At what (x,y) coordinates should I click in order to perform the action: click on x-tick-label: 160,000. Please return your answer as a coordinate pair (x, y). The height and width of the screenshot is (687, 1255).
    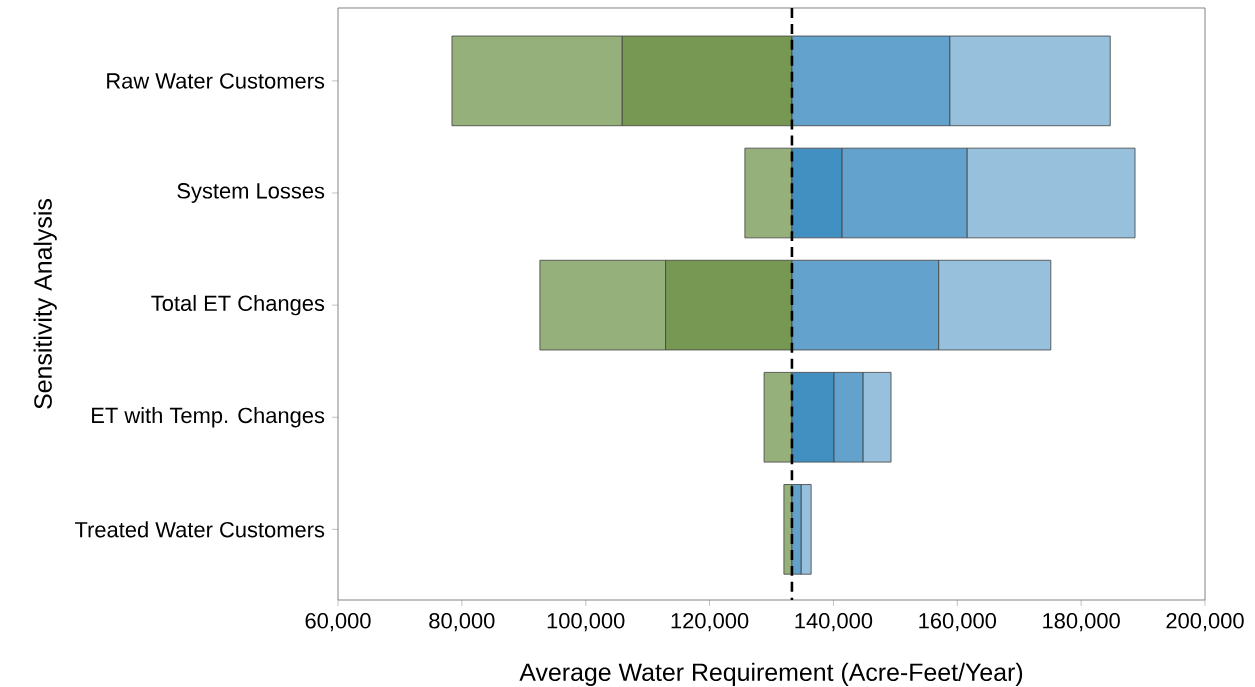
    Looking at the image, I should click on (958, 622).